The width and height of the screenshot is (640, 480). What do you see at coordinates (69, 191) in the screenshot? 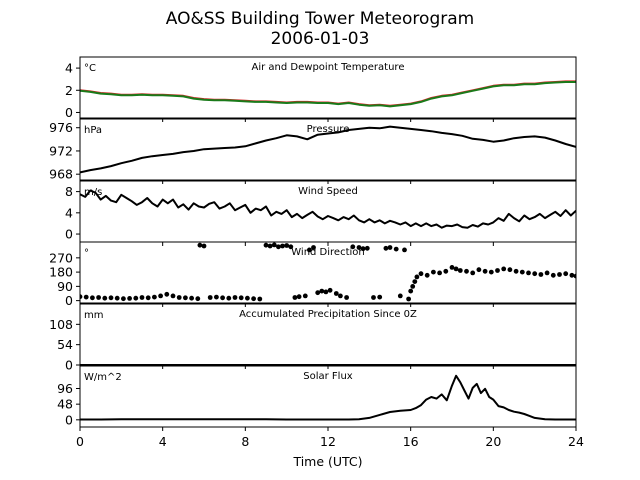
I see `y-tick-label: 8` at bounding box center [69, 191].